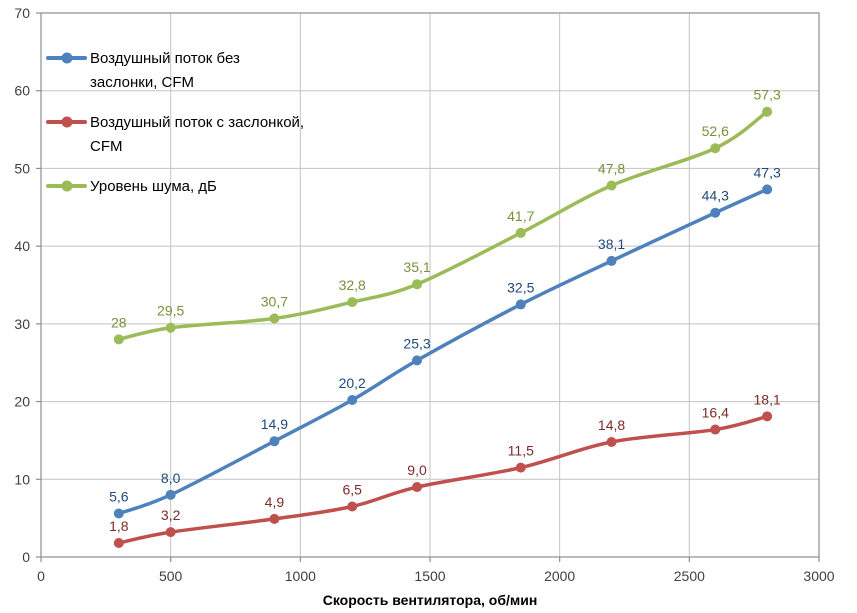 This screenshot has height=613, width=857. I want to click on data-label: 14,9, so click(274, 424).